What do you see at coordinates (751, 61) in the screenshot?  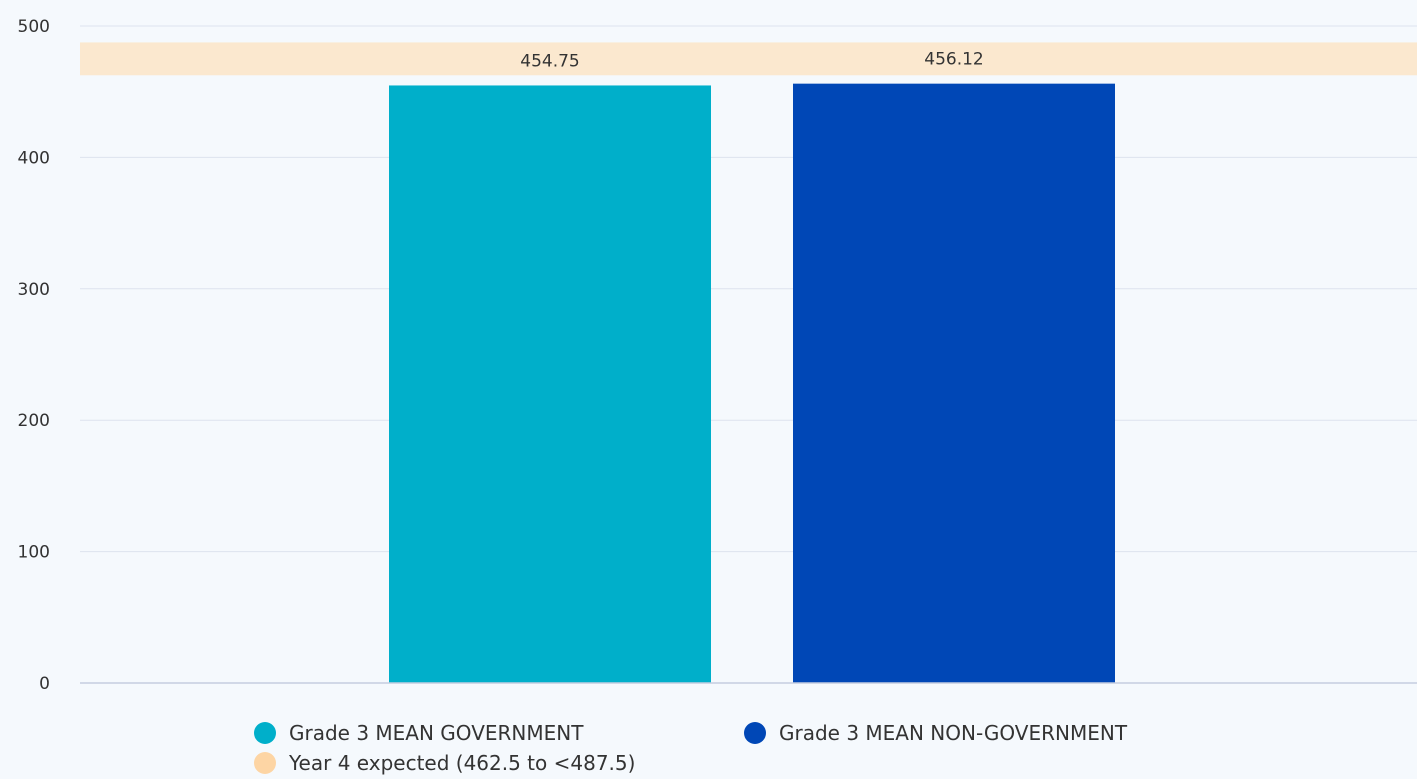 I see `label-layer: 454.75 456.12` at bounding box center [751, 61].